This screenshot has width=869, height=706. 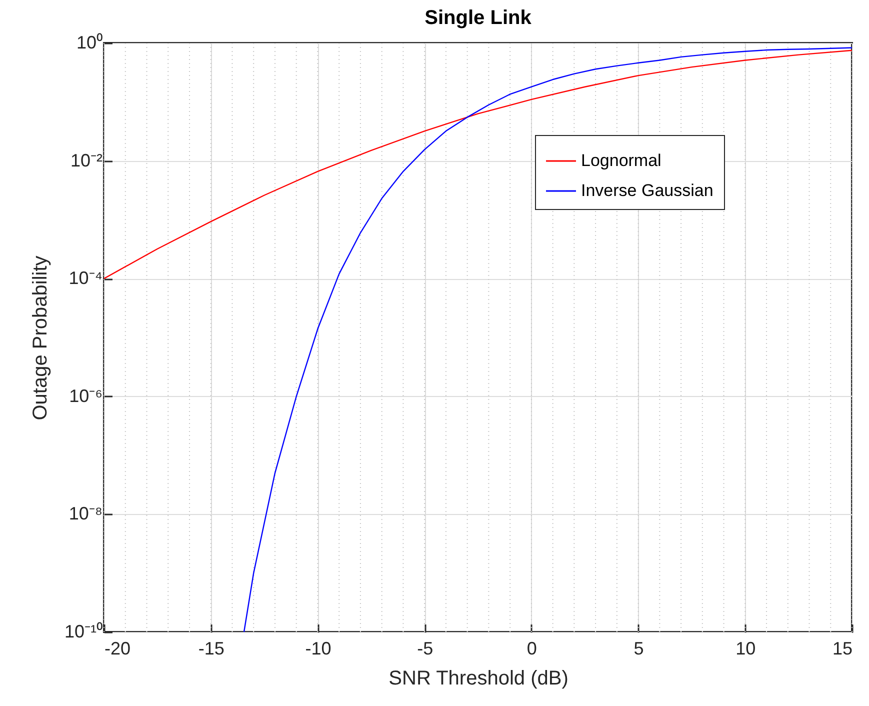 I want to click on y-tick-label: 10⁰, so click(x=89, y=42).